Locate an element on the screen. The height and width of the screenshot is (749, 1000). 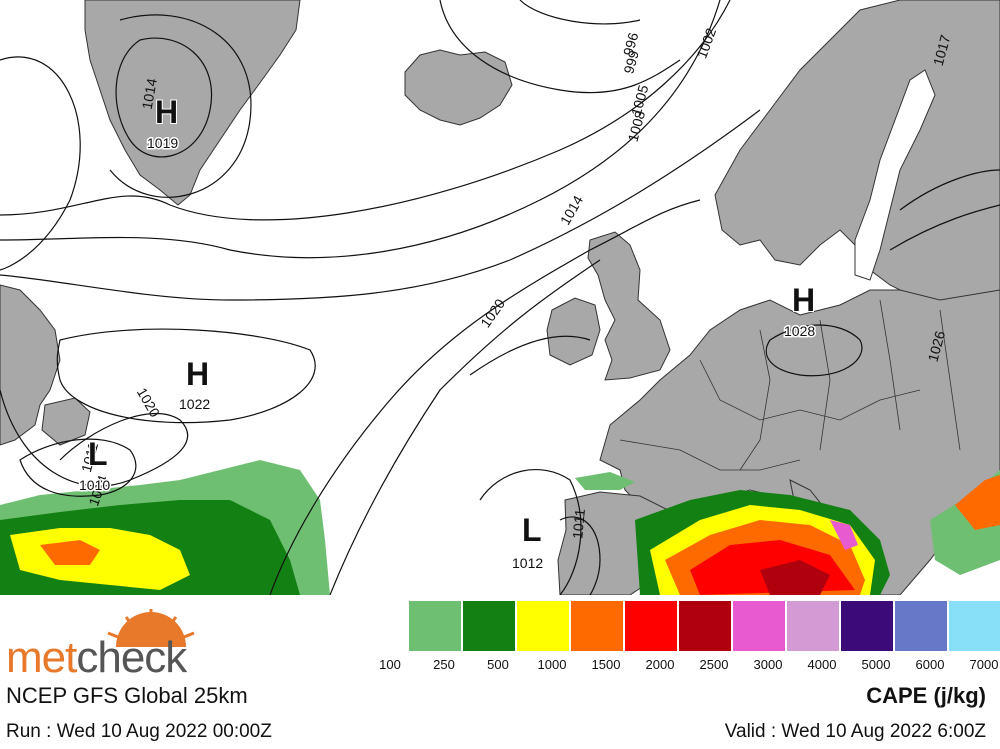
low-pressure-marker: L 1010 is located at coordinates (95, 465).